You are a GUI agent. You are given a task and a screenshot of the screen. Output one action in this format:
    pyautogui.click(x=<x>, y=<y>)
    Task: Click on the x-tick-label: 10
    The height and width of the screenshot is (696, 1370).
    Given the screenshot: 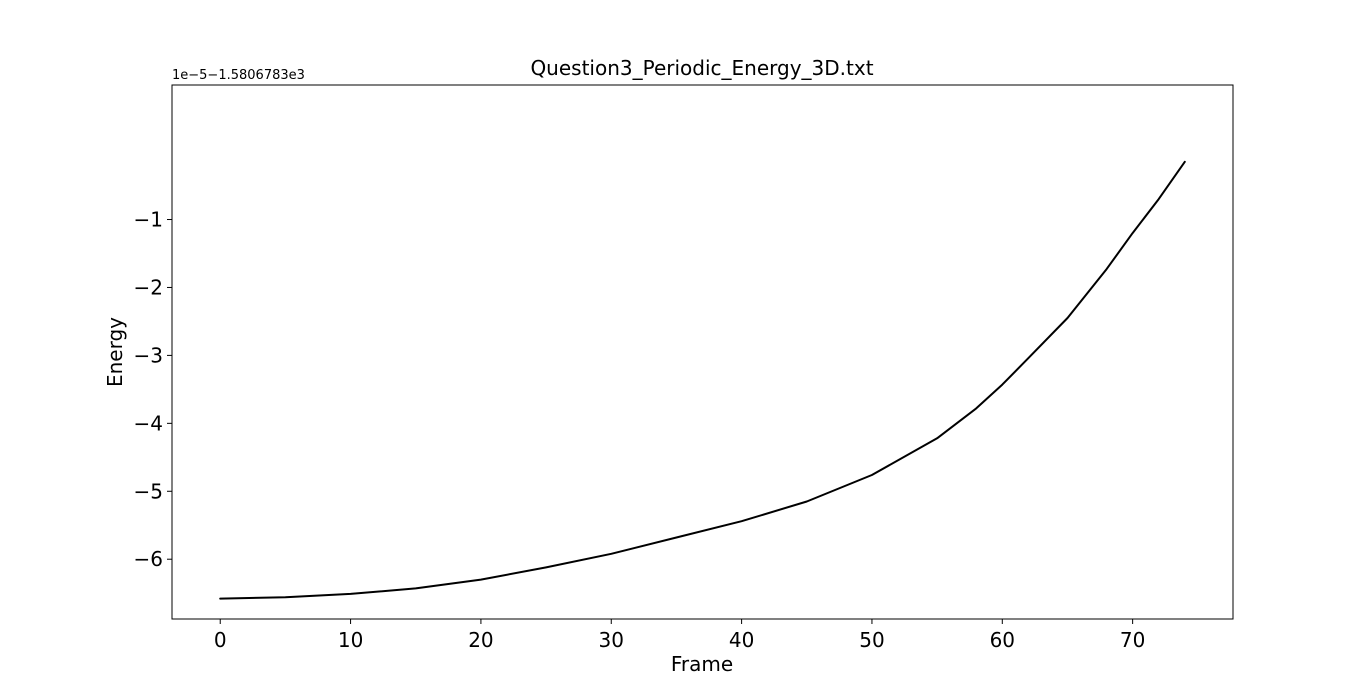 What is the action you would take?
    pyautogui.click(x=350, y=640)
    